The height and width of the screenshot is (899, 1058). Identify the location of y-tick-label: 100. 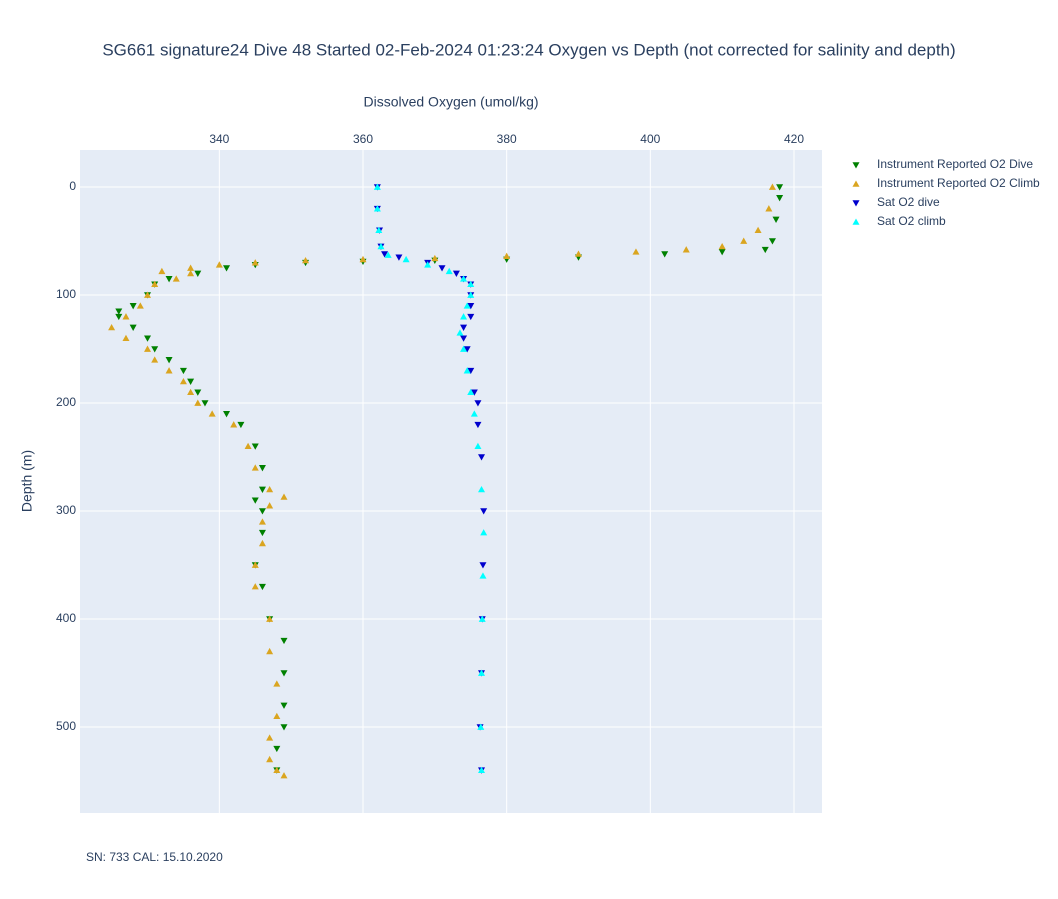
(66, 294).